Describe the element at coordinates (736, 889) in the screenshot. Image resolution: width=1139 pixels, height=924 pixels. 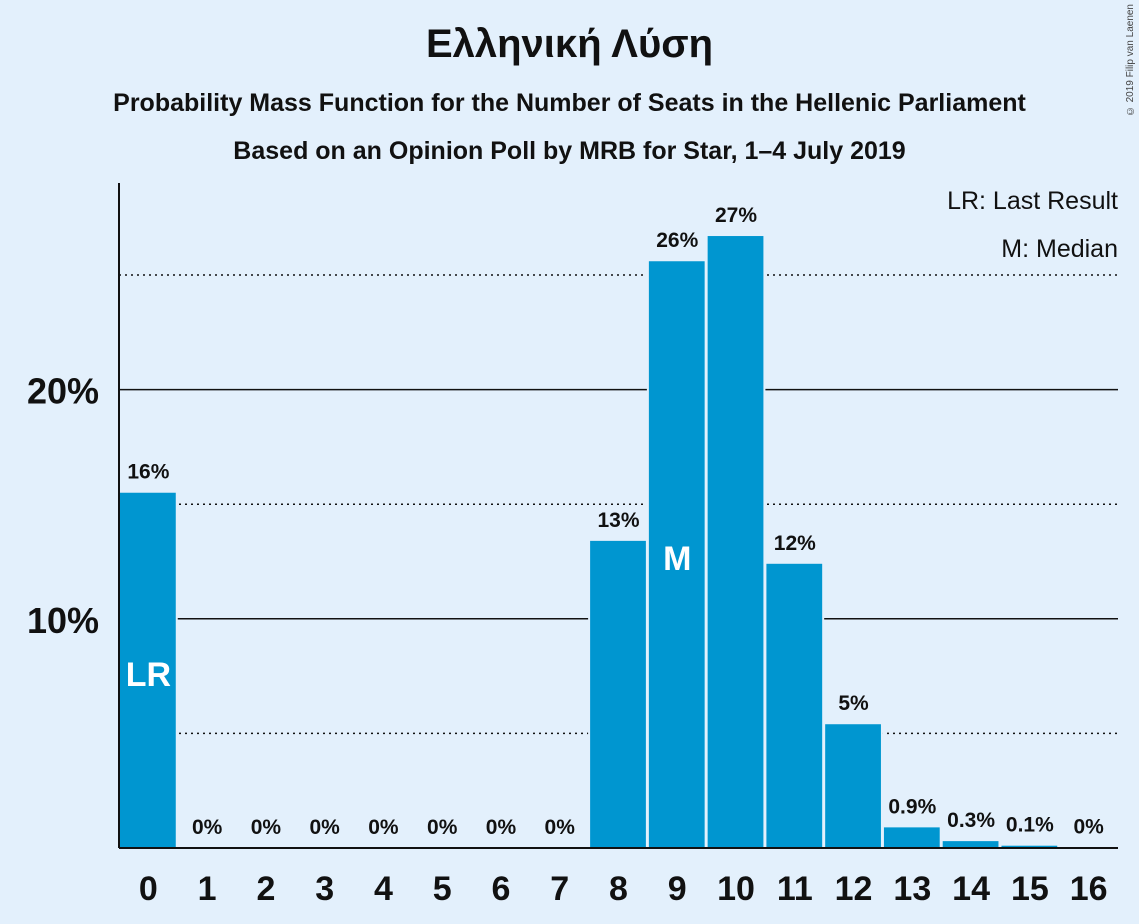
I see `x-tick-label: 10` at that location.